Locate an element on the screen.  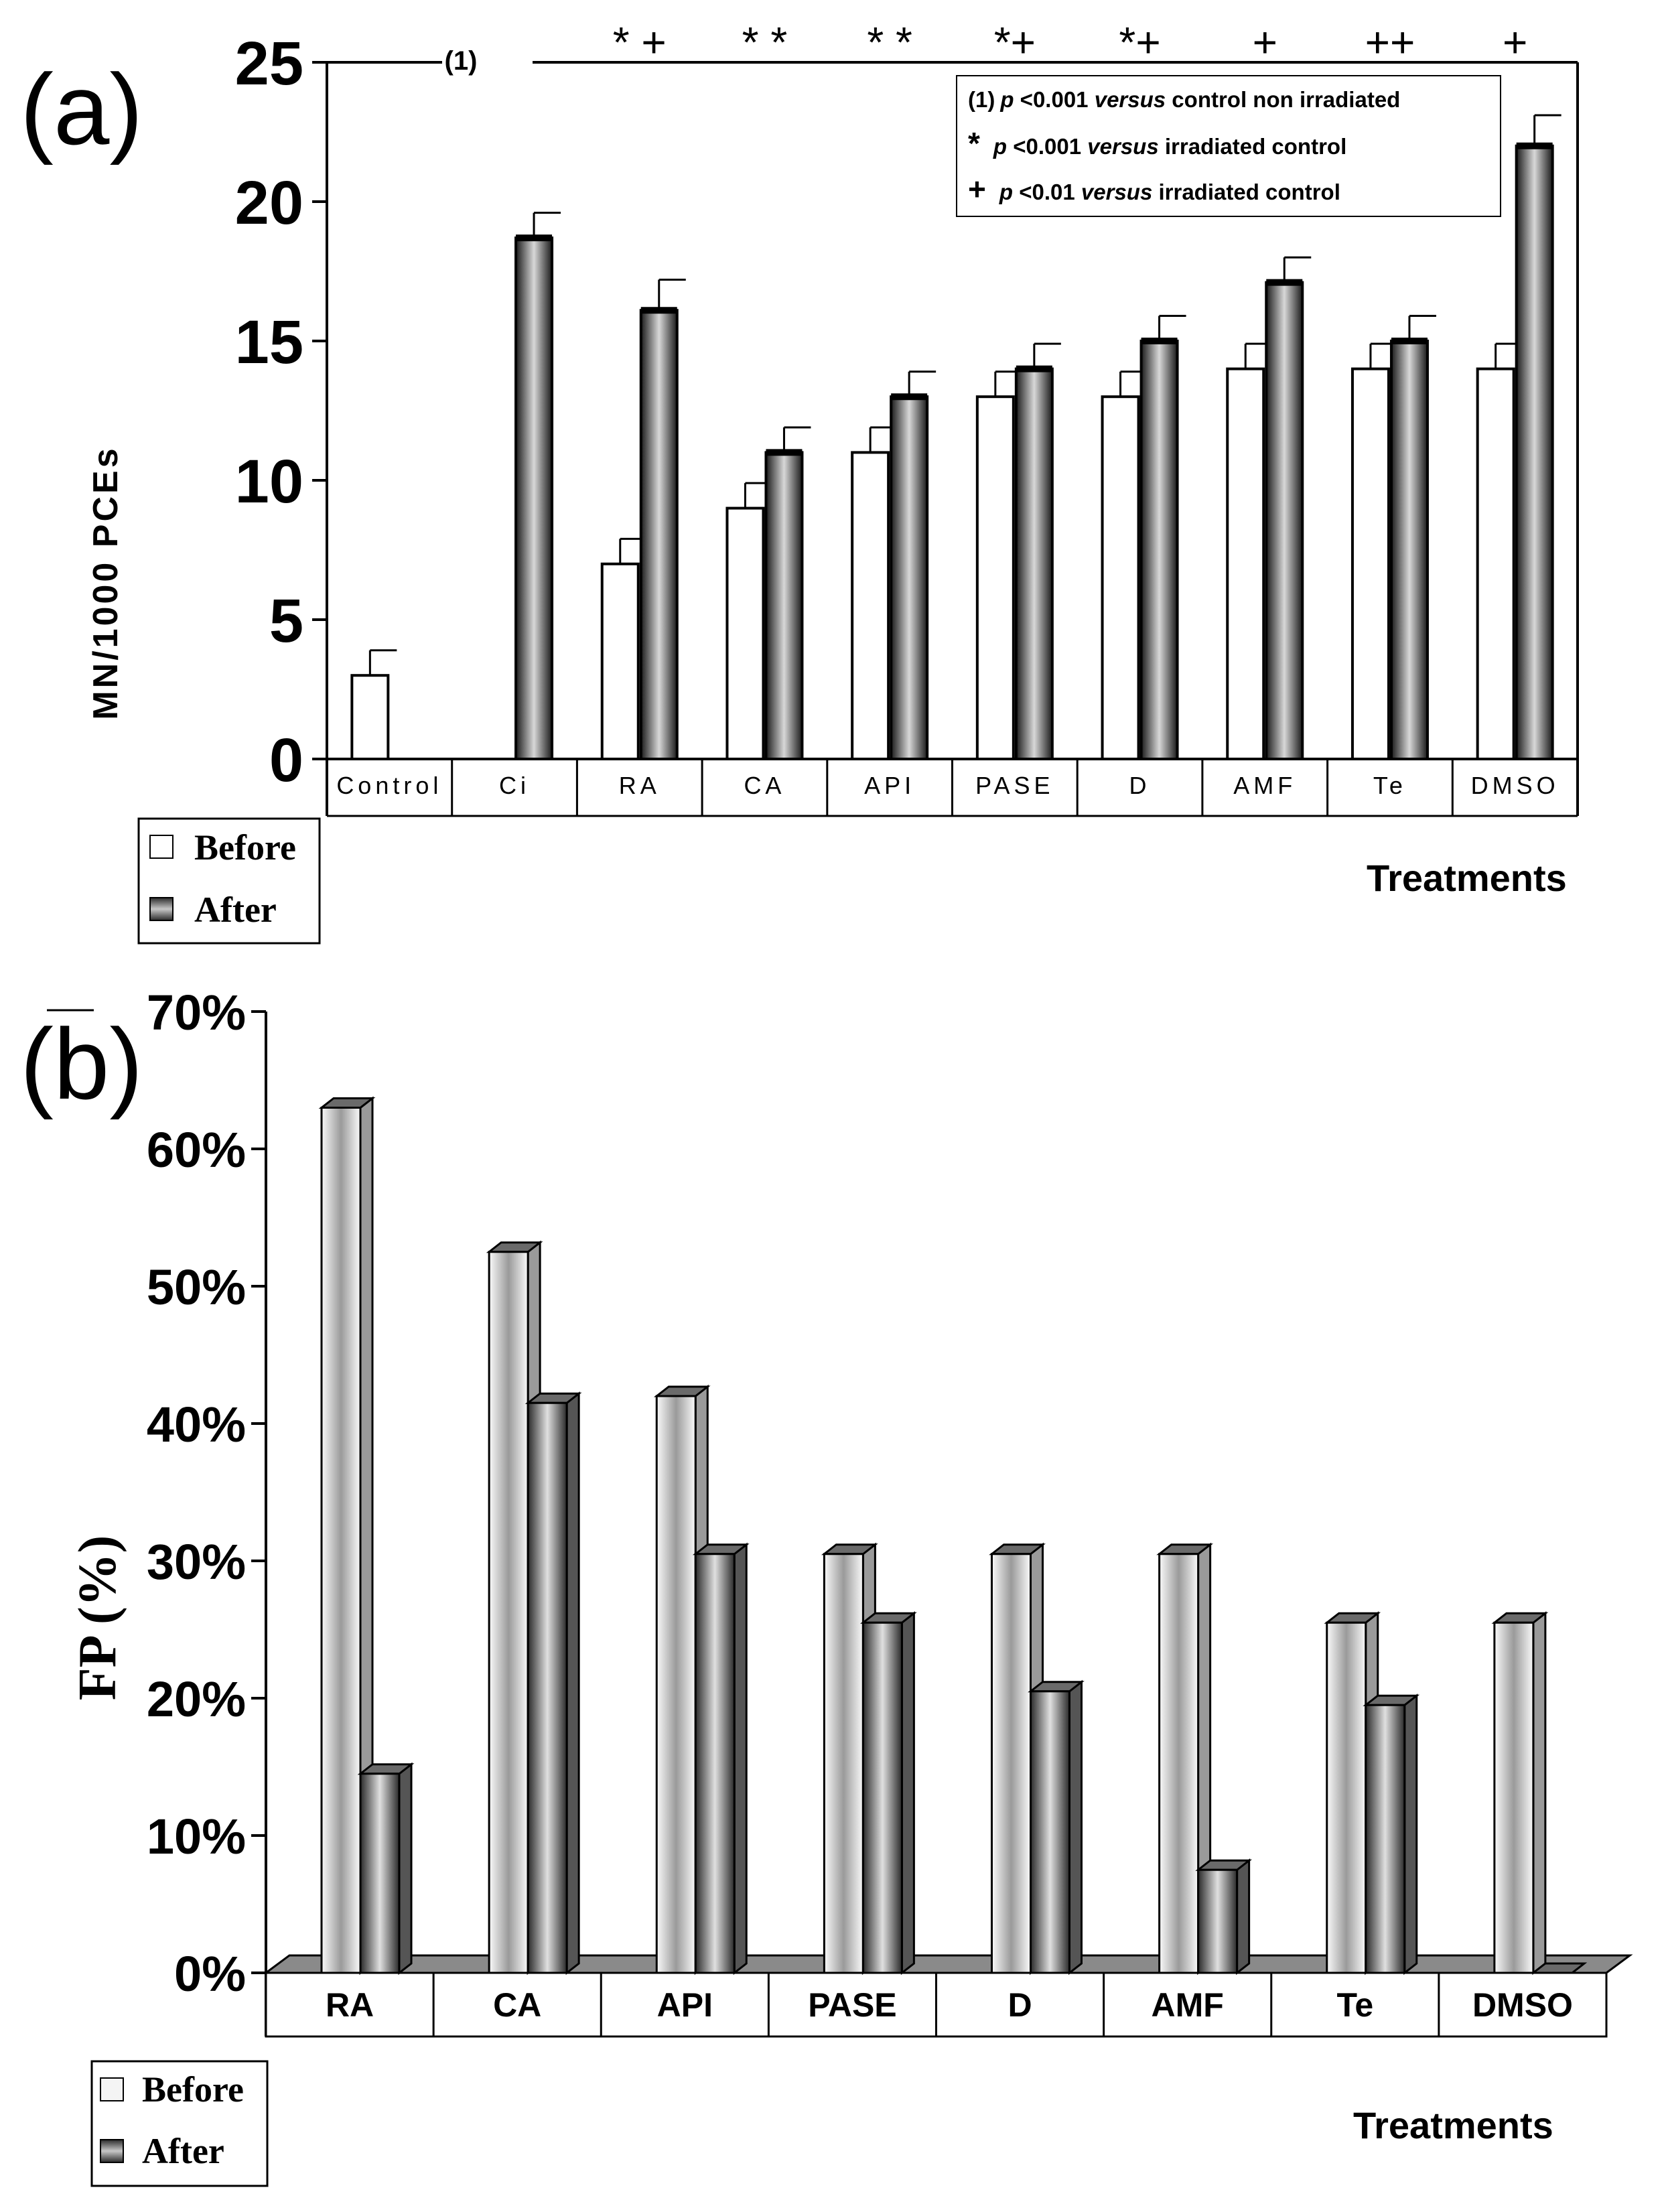
panel-a-y-ticks: 0 5 10 15 20 25 is located at coordinates (281, 412).